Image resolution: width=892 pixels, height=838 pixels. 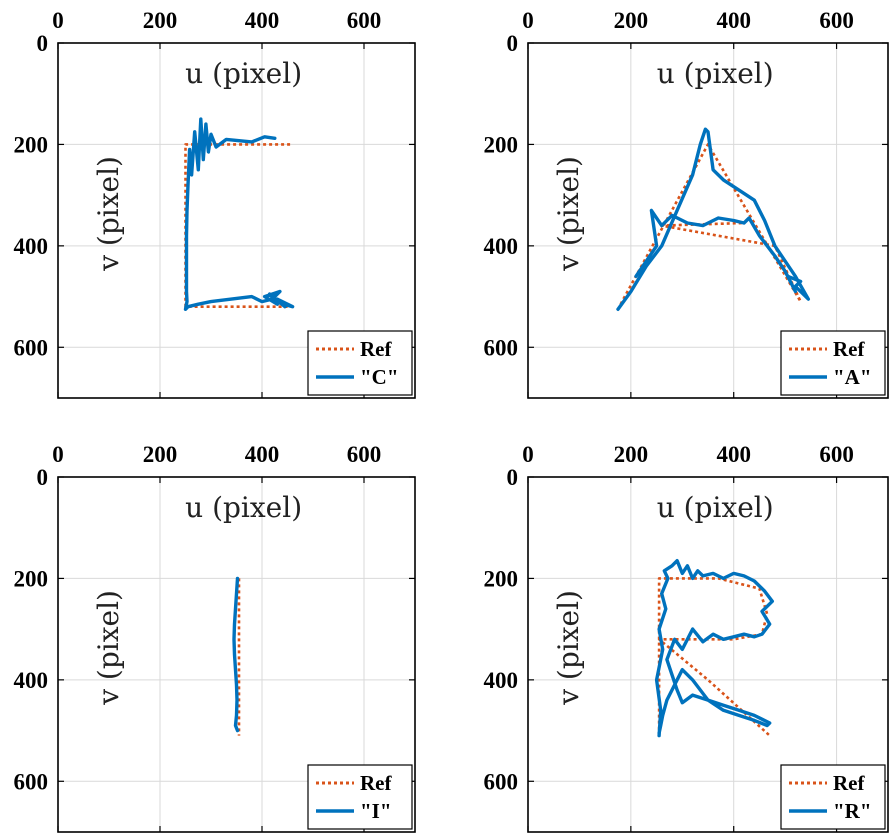 I want to click on legend: Ref "A", so click(x=833, y=363).